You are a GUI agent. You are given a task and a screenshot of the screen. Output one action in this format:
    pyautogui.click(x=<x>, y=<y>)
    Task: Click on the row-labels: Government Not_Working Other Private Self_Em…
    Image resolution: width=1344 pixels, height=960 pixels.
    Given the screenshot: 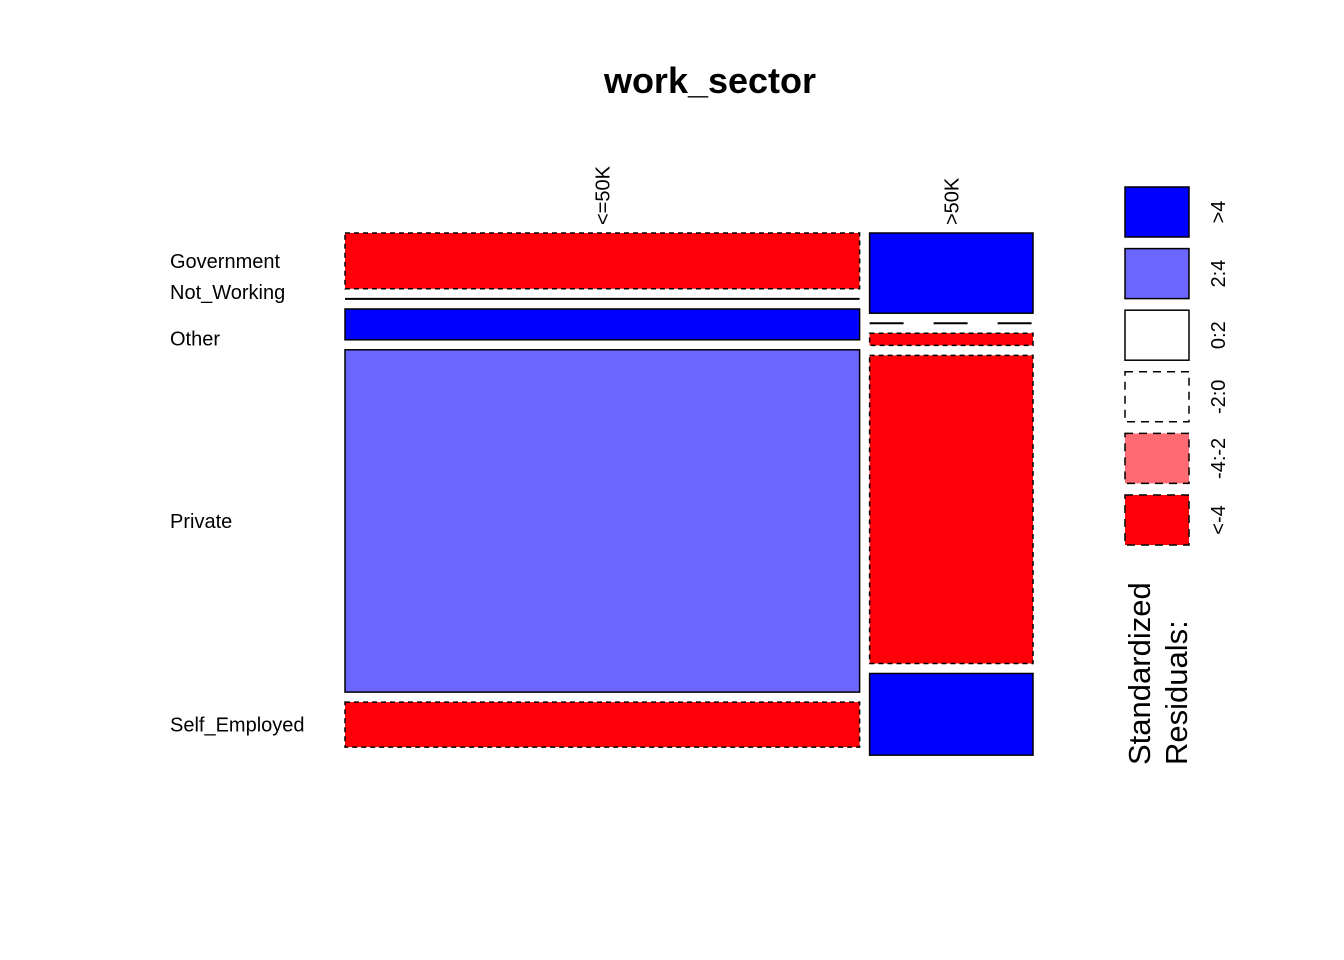 What is the action you would take?
    pyautogui.click(x=237, y=494)
    